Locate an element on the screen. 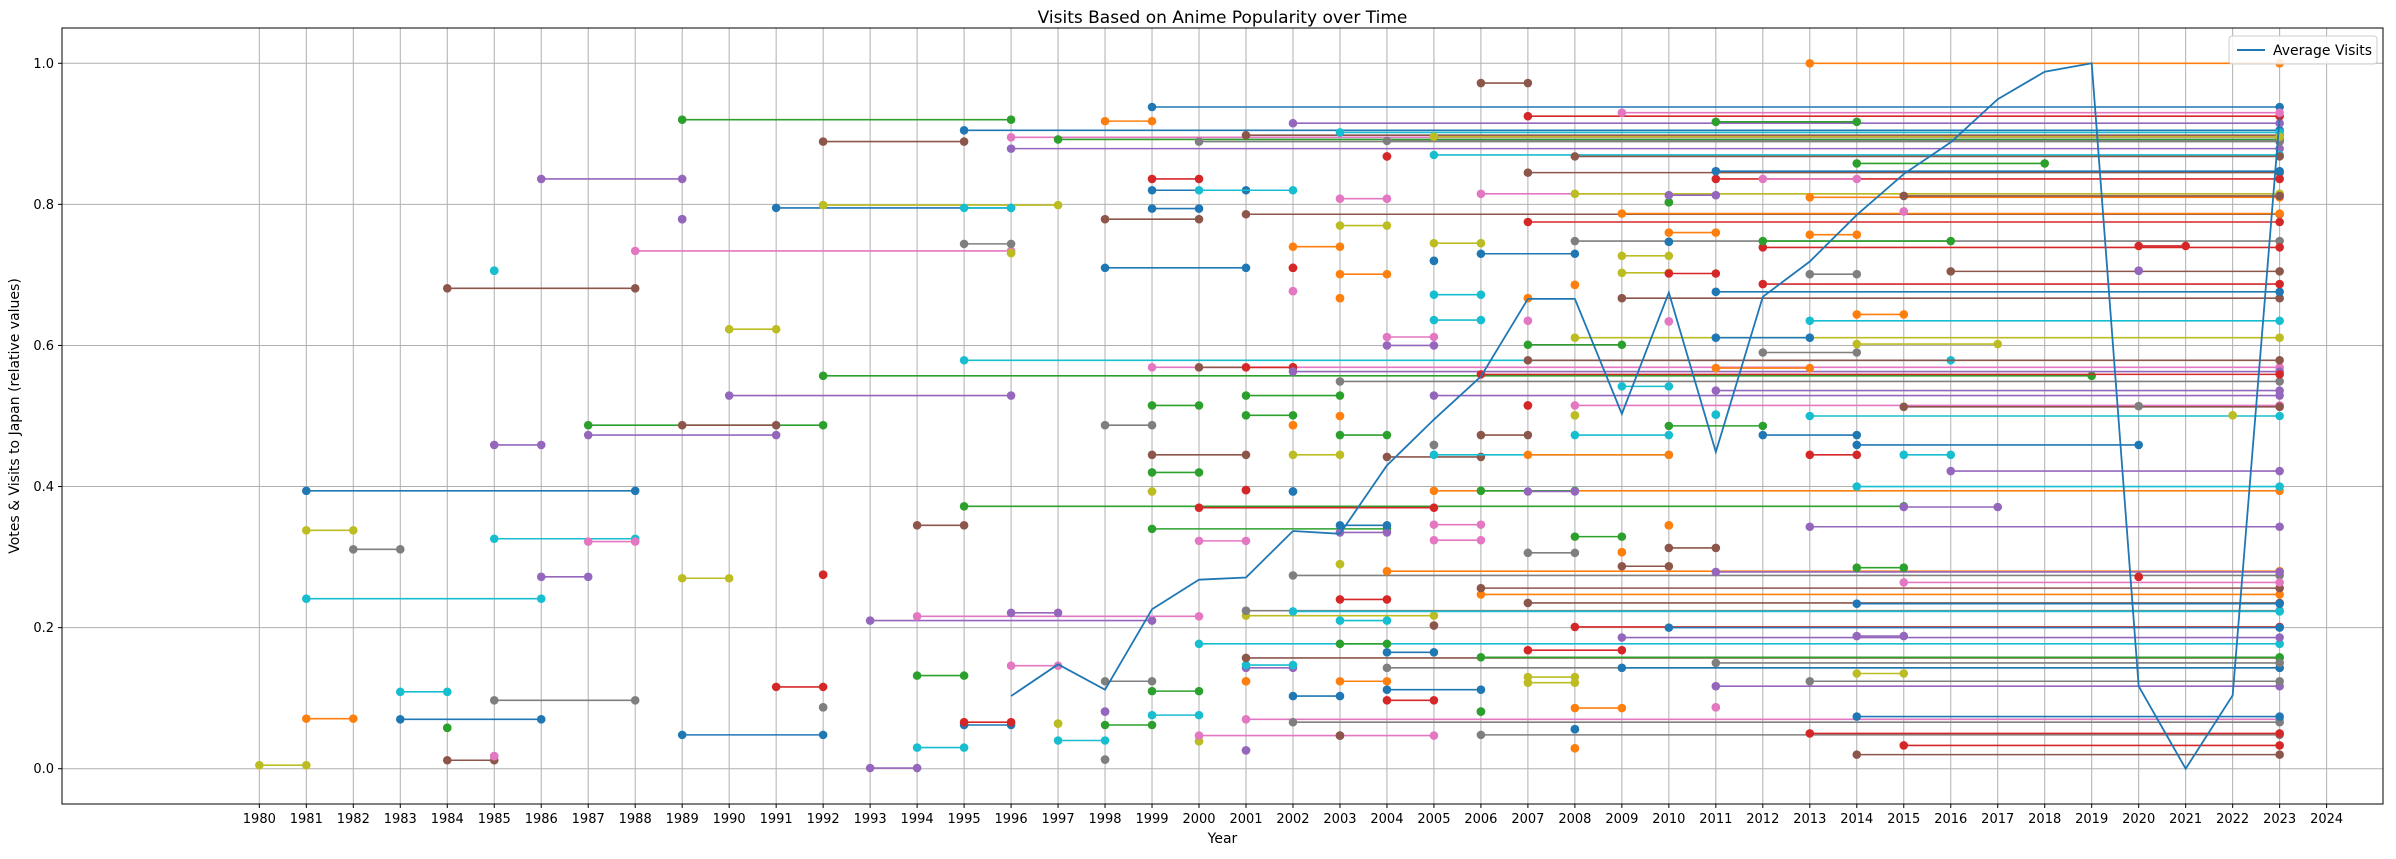  x-tick-label: 1985 is located at coordinates (494, 819).